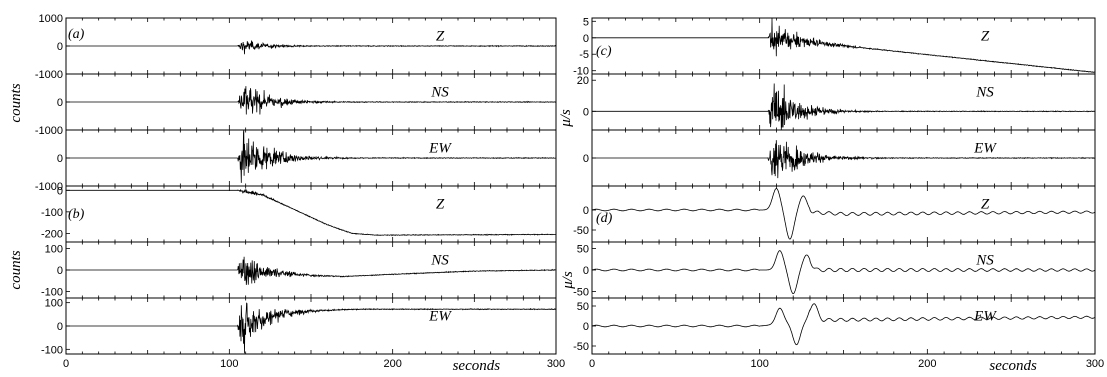  I want to click on trace-z-0: 1000 0 -1000 Z, so click(296, 47).